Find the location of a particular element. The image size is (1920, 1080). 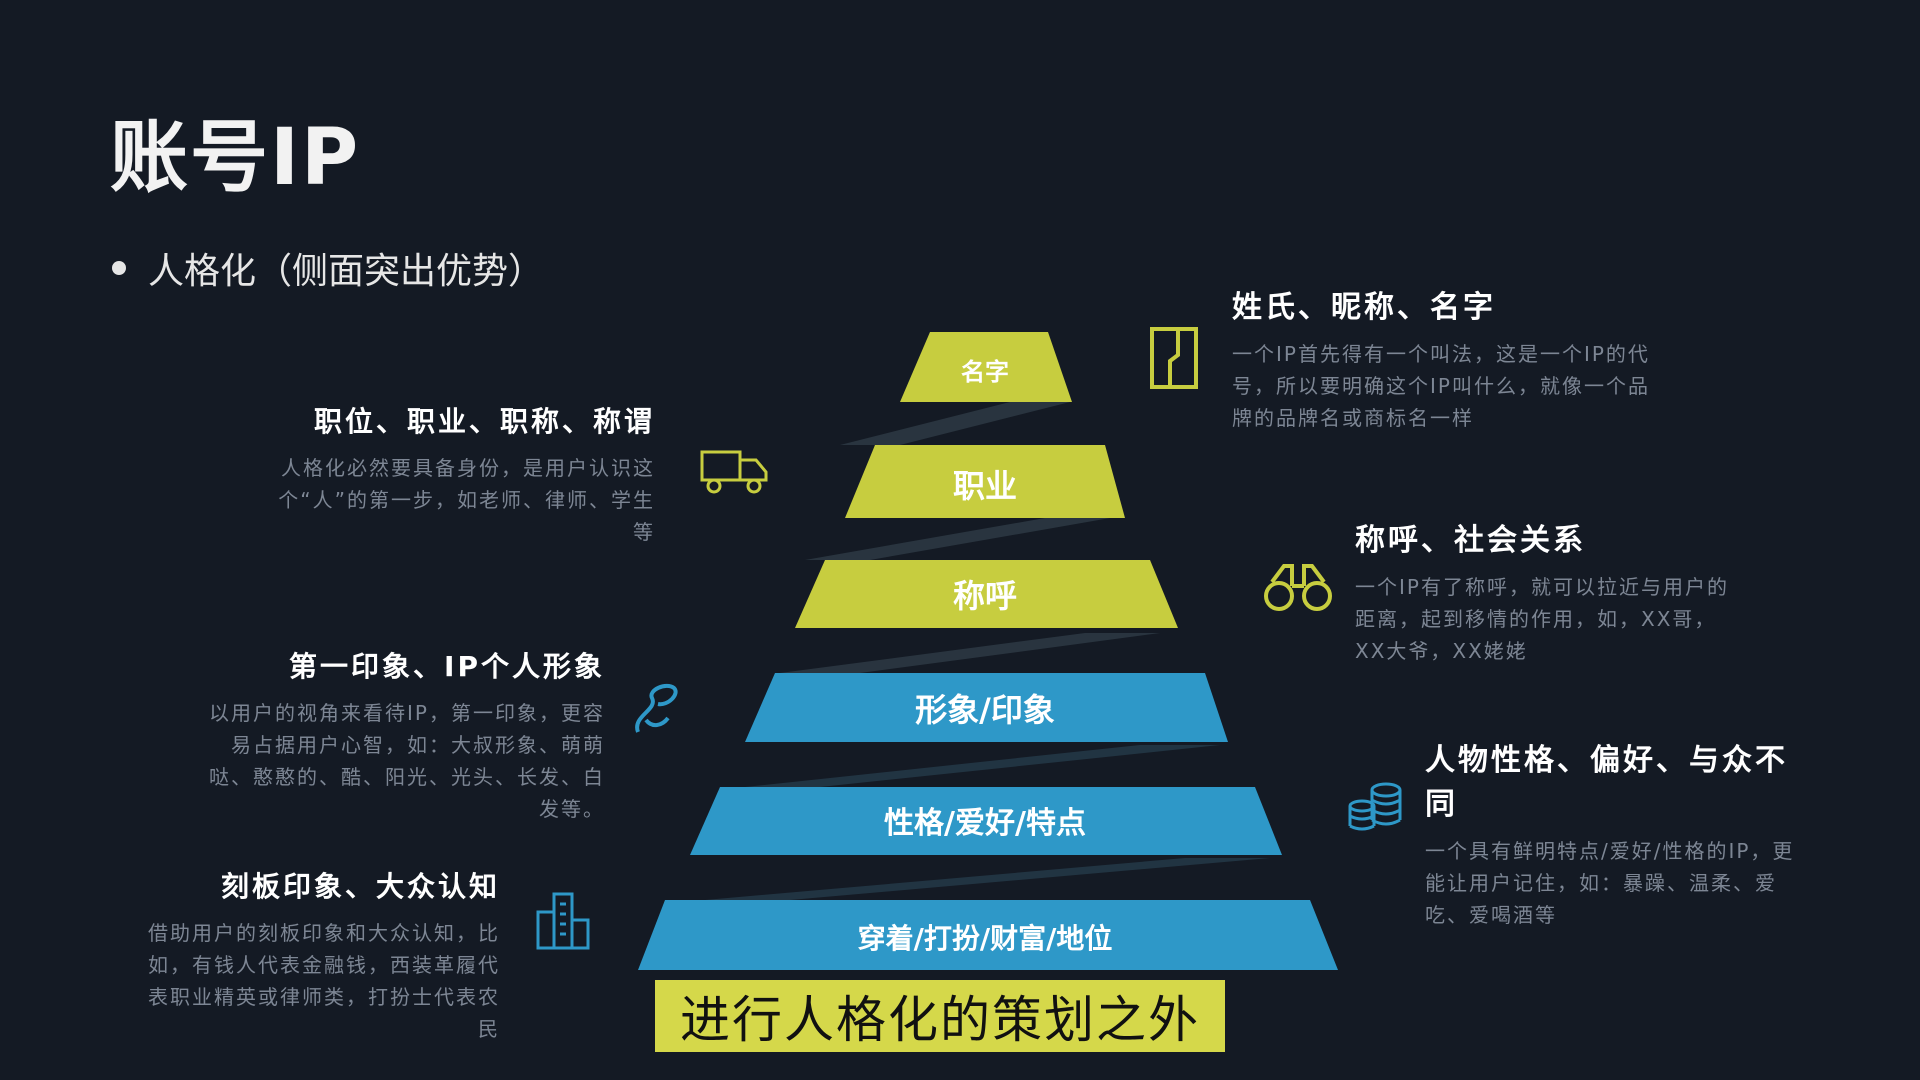

door-icon is located at coordinates (1174, 358).